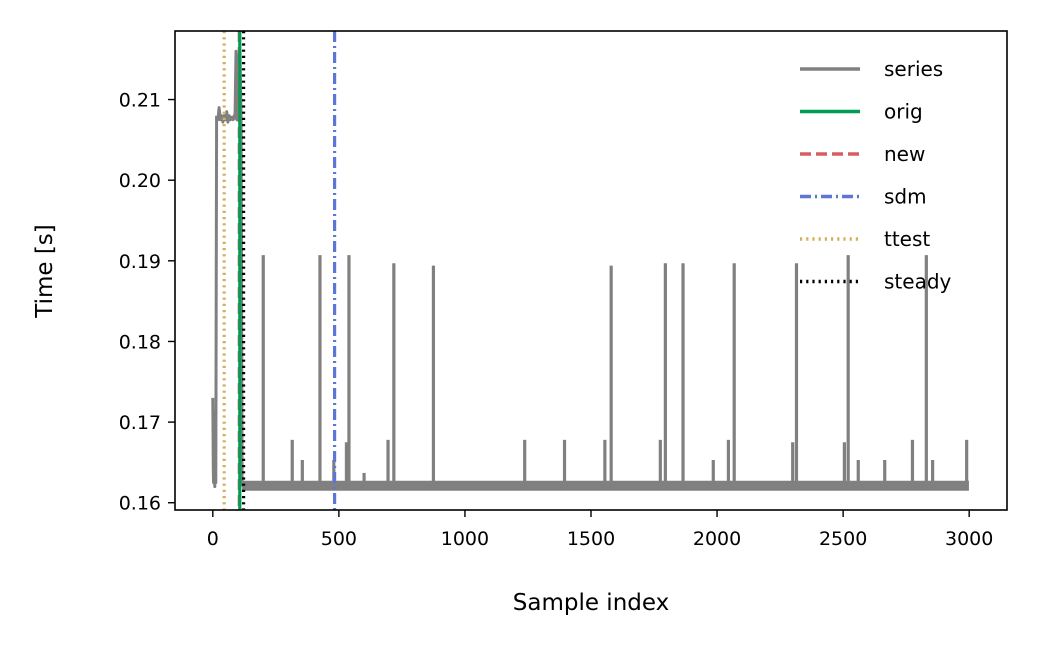 The height and width of the screenshot is (648, 1037). I want to click on x-tick-label: 1500, so click(591, 539).